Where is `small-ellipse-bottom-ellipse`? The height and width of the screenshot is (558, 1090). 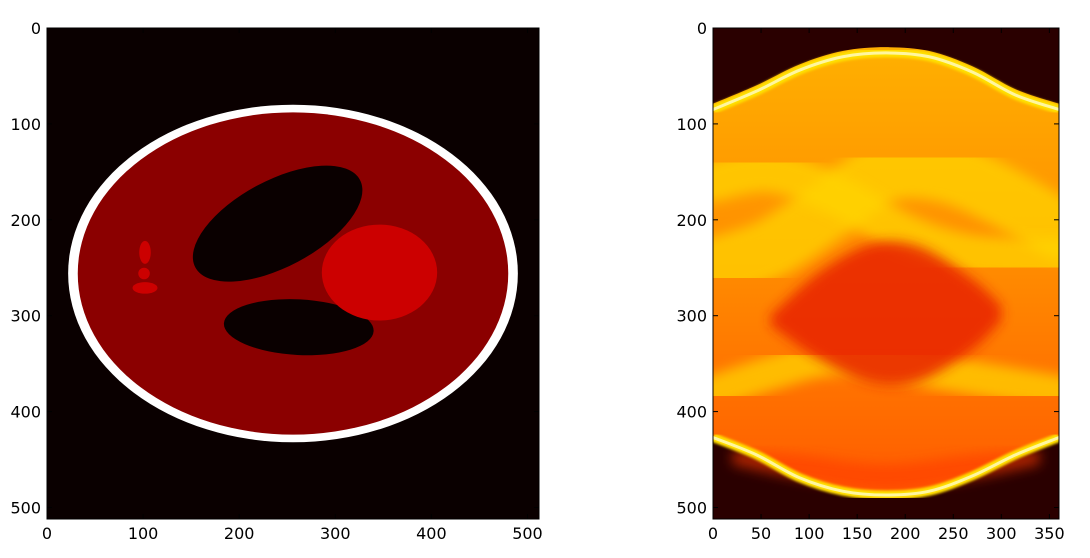
small-ellipse-bottom-ellipse is located at coordinates (145, 288).